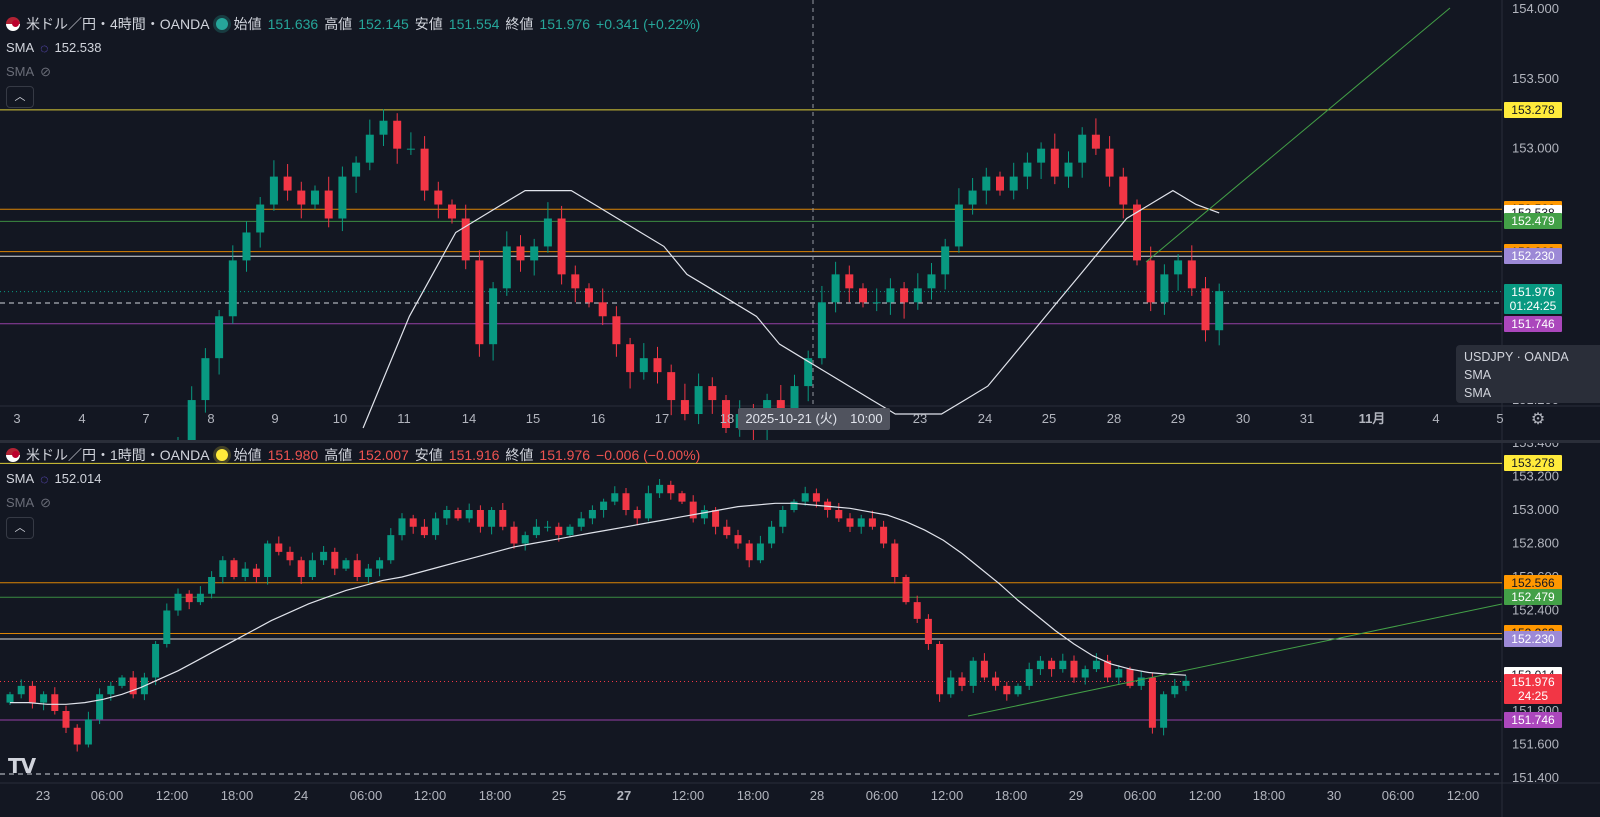 The width and height of the screenshot is (1600, 817). What do you see at coordinates (353, 48) in the screenshot?
I see `sma-indicator-row-1: SMA ◌ 152.538` at bounding box center [353, 48].